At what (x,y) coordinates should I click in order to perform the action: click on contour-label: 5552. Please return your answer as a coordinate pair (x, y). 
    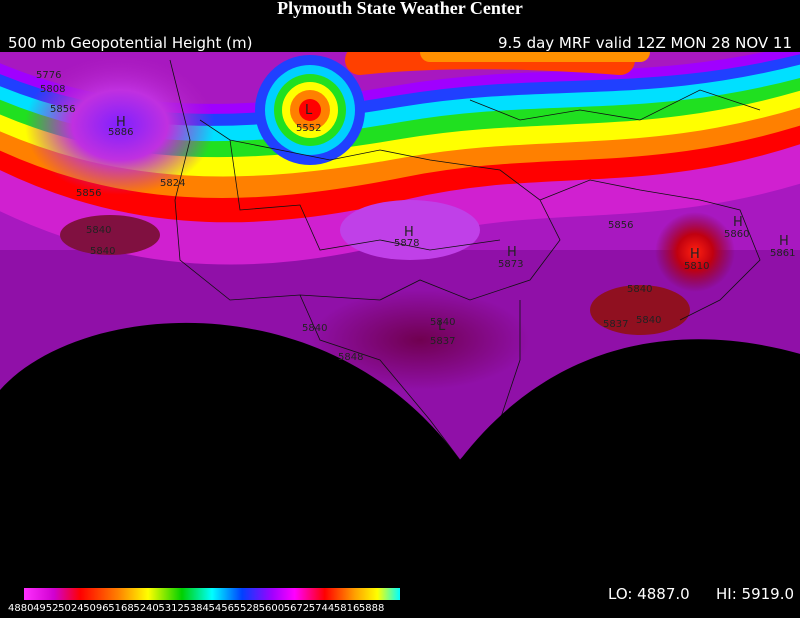
    Looking at the image, I should click on (308, 128).